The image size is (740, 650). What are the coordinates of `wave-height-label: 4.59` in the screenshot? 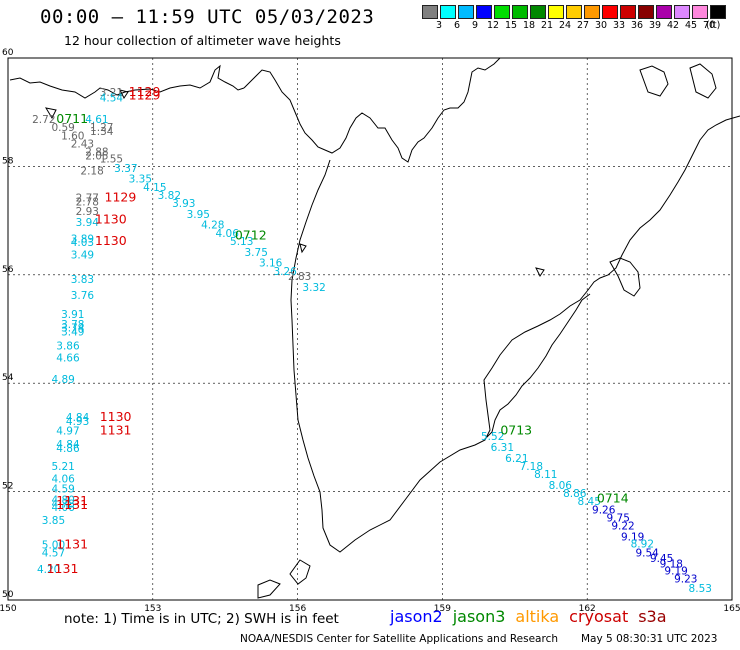 It's located at (62, 490).